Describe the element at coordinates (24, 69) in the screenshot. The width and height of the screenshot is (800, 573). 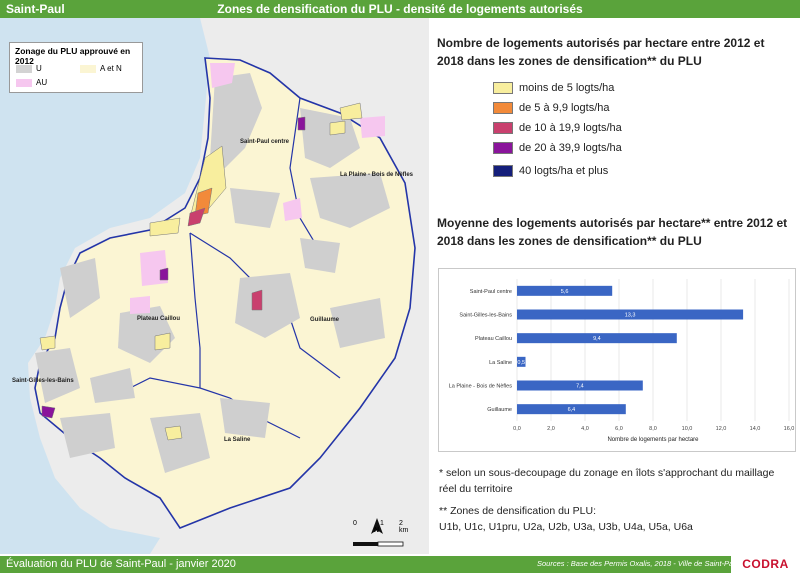
I see `zonage-swatch-u` at that location.